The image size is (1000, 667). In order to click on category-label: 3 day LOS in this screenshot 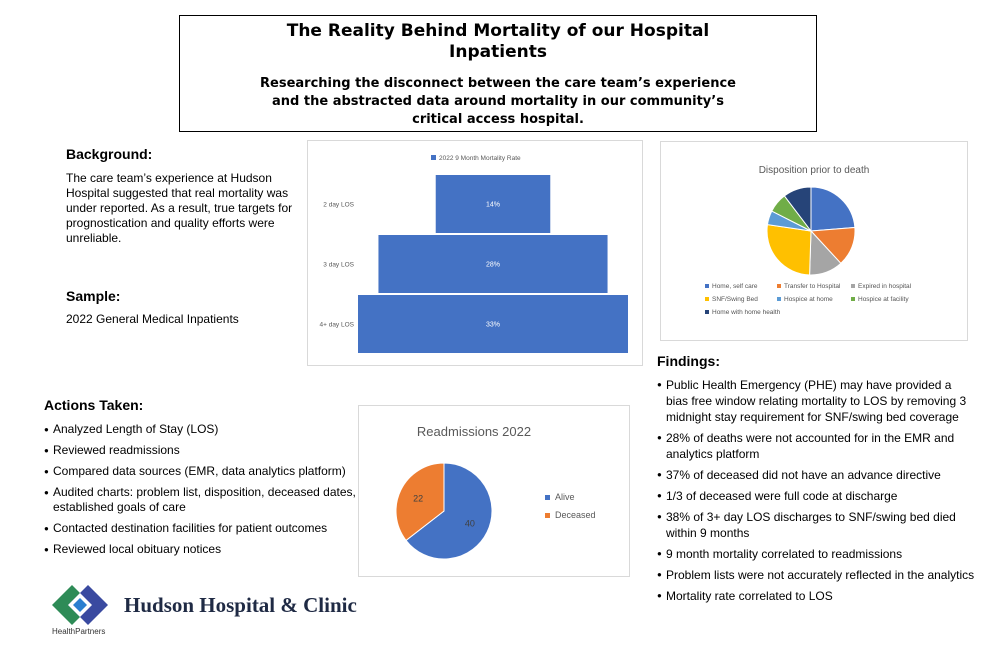, I will do `click(338, 265)`.